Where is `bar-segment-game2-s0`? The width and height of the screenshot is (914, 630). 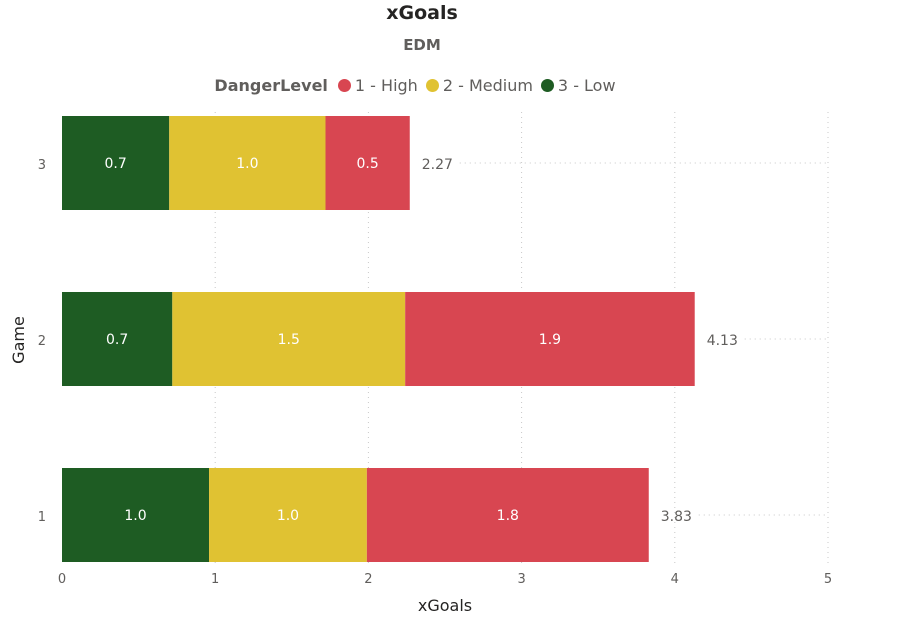 bar-segment-game2-s0 is located at coordinates (117, 339).